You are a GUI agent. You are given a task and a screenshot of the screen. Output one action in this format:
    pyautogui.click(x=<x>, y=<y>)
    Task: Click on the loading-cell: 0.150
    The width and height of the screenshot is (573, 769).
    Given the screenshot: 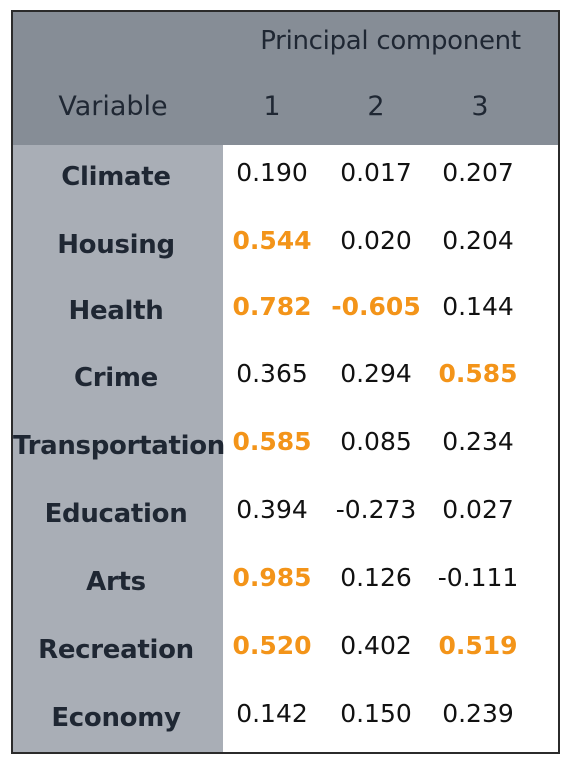 What is the action you would take?
    pyautogui.click(x=376, y=713)
    